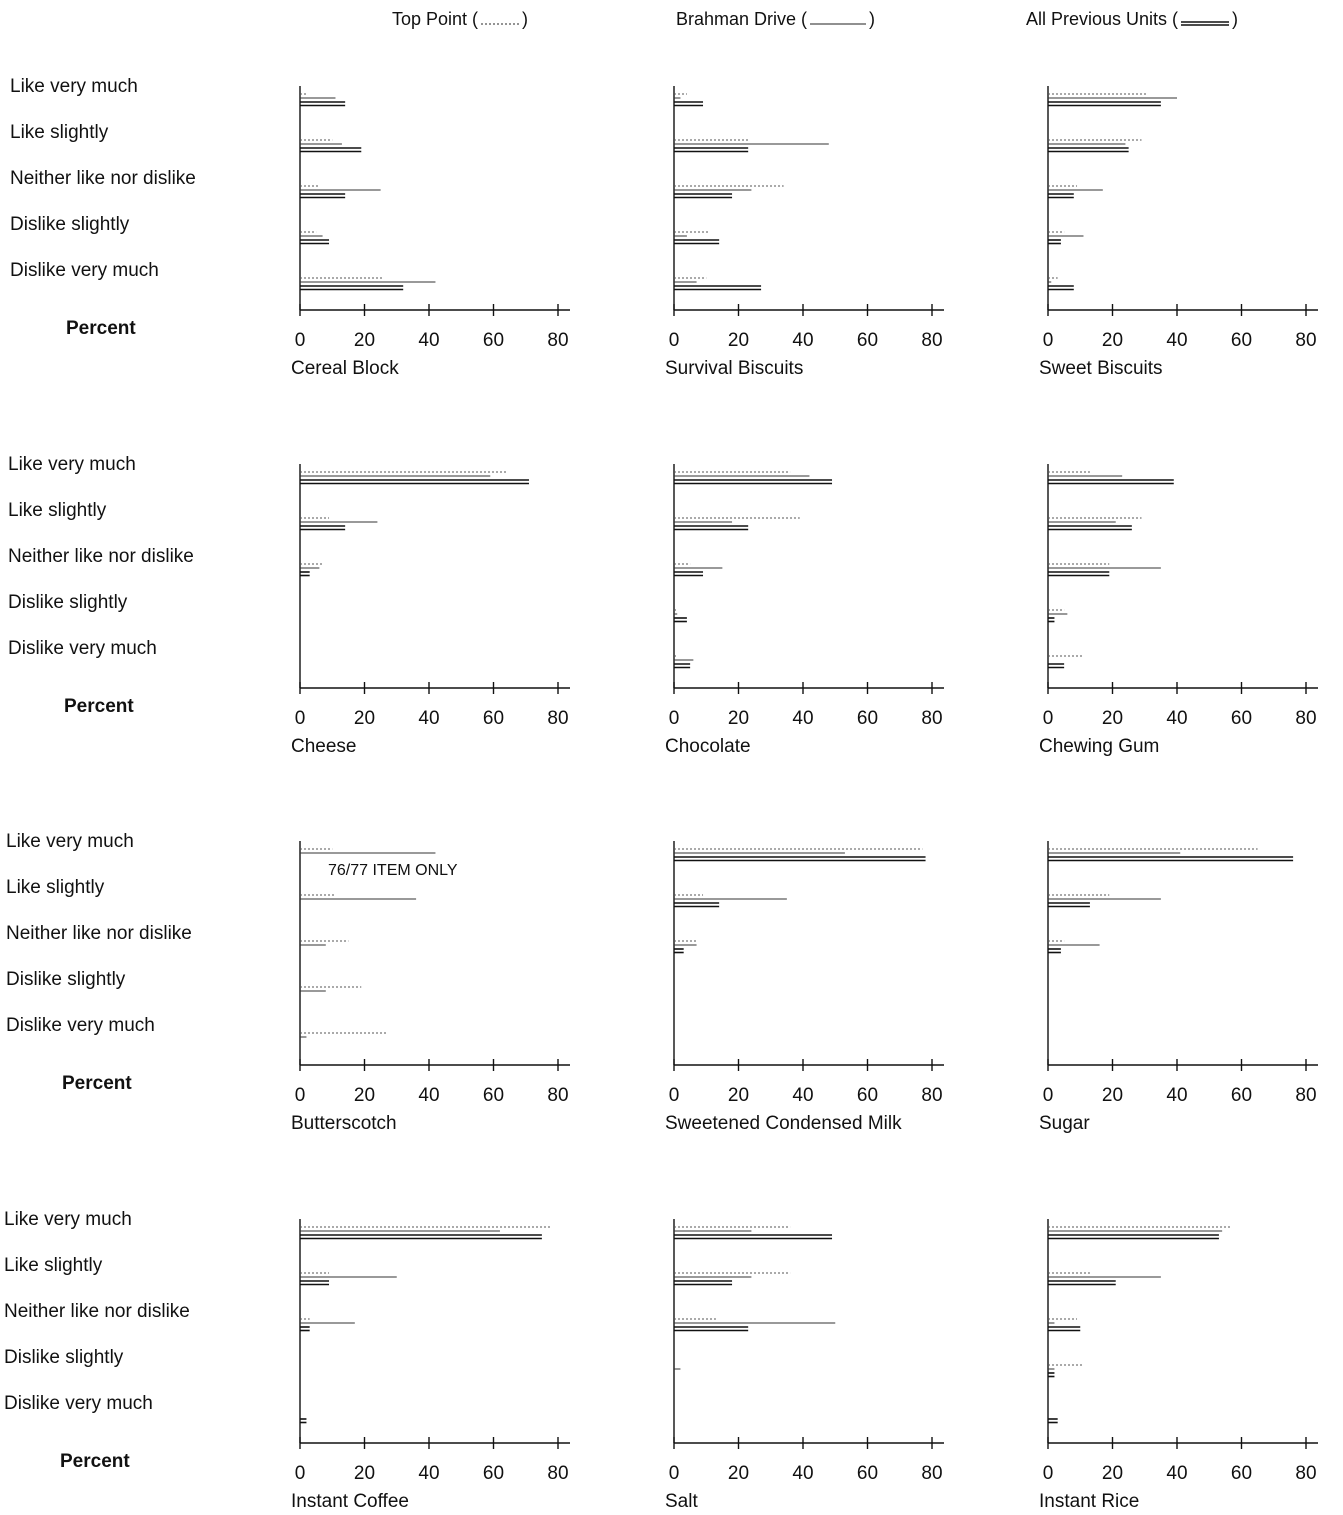 The width and height of the screenshot is (1343, 1515). I want to click on chart-svg: 0 20 40 60 80 76/77 ITEM ONLY, so click(432, 973).